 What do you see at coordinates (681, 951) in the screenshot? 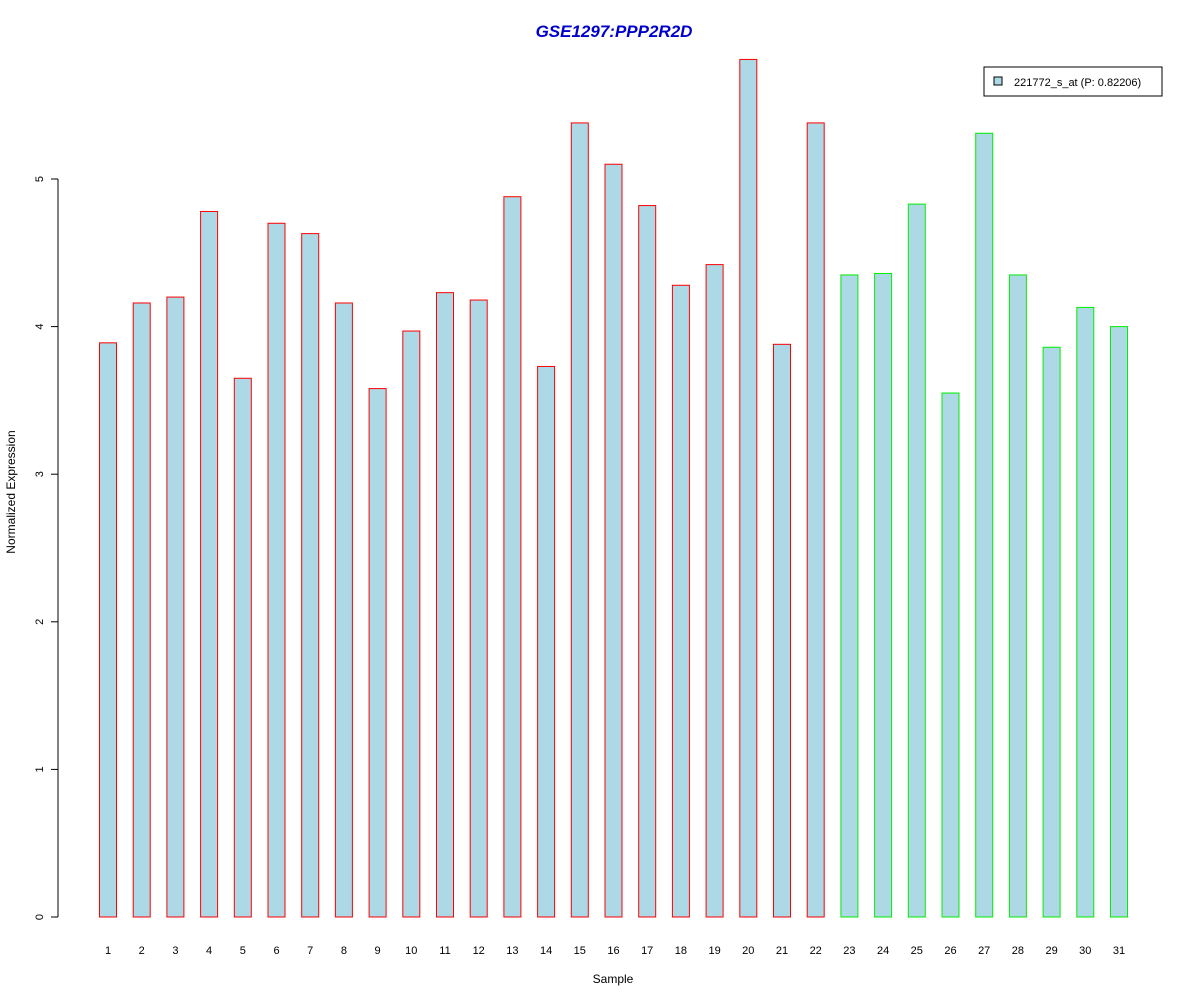
I see `x-tick-label: 18` at bounding box center [681, 951].